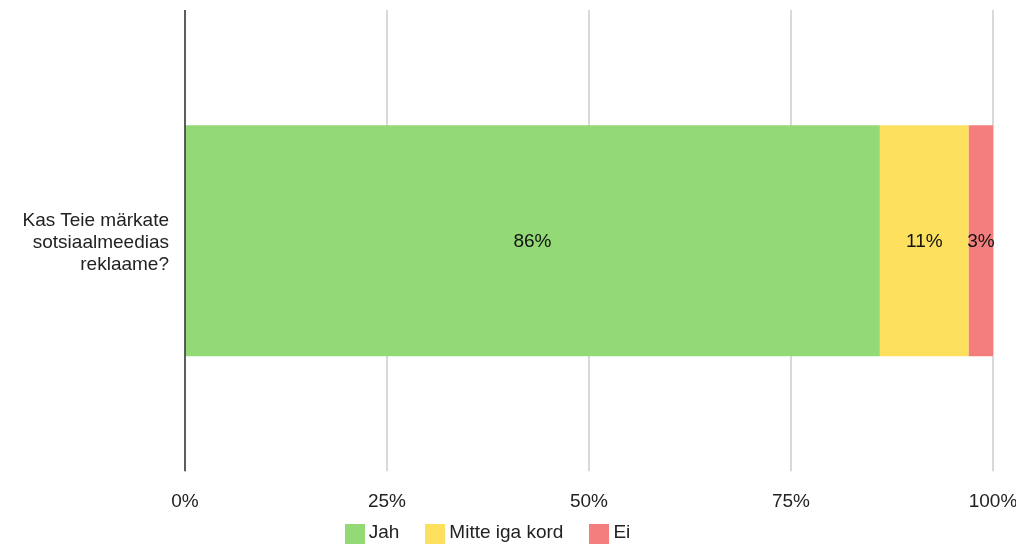  I want to click on y-tick-label: Kas Teie märkate sotsiaalmeedias reklaame?, so click(95, 241).